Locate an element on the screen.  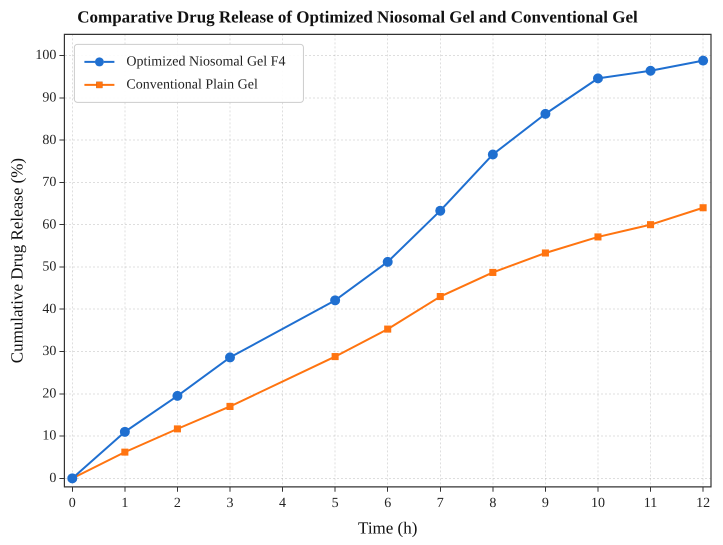
y-tick-label: 90 is located at coordinates (49, 98).